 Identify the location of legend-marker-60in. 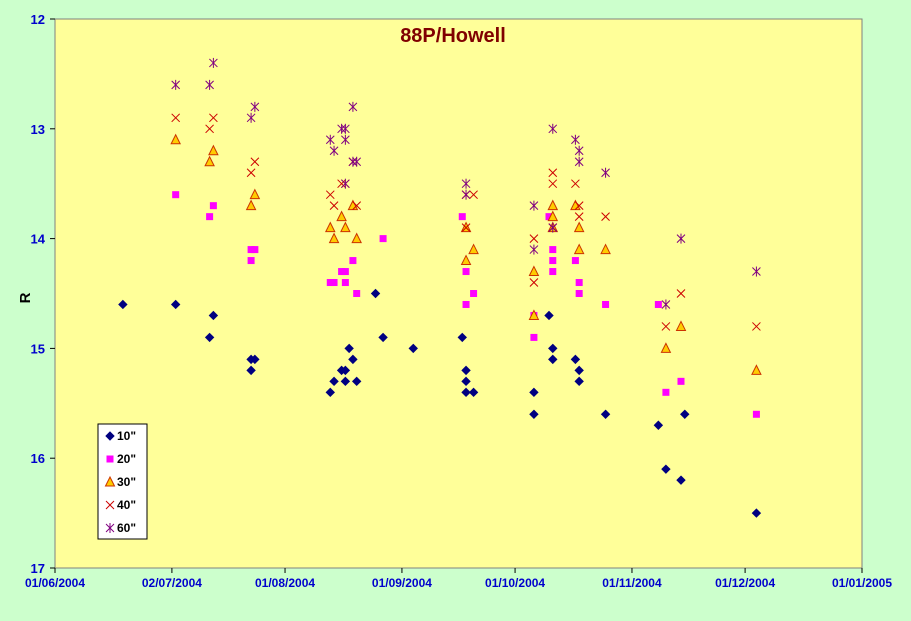
(110, 528).